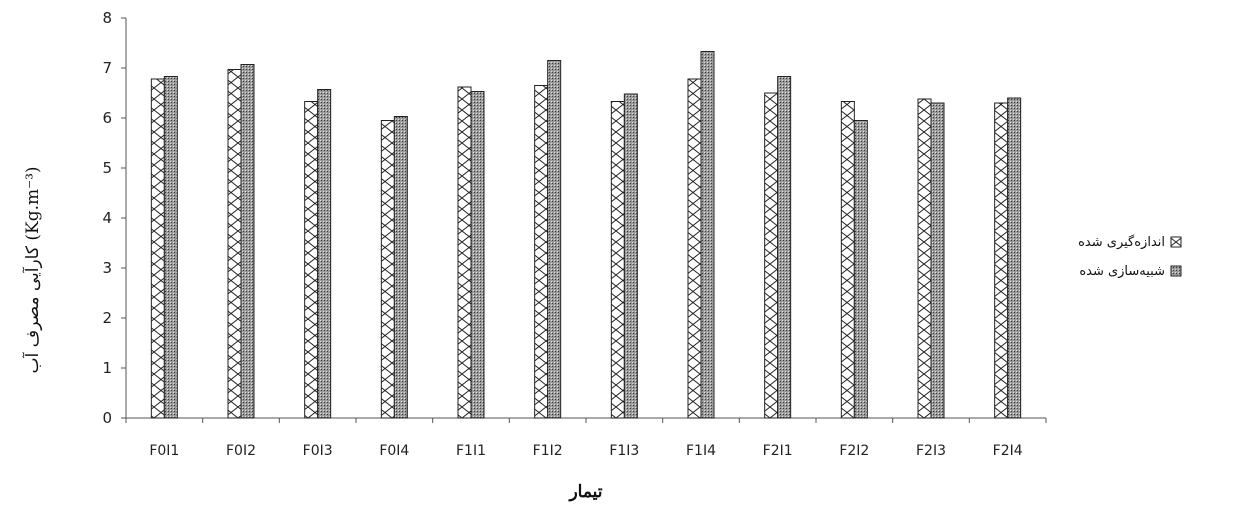  What do you see at coordinates (107, 268) in the screenshot?
I see `y-tick-label: 3` at bounding box center [107, 268].